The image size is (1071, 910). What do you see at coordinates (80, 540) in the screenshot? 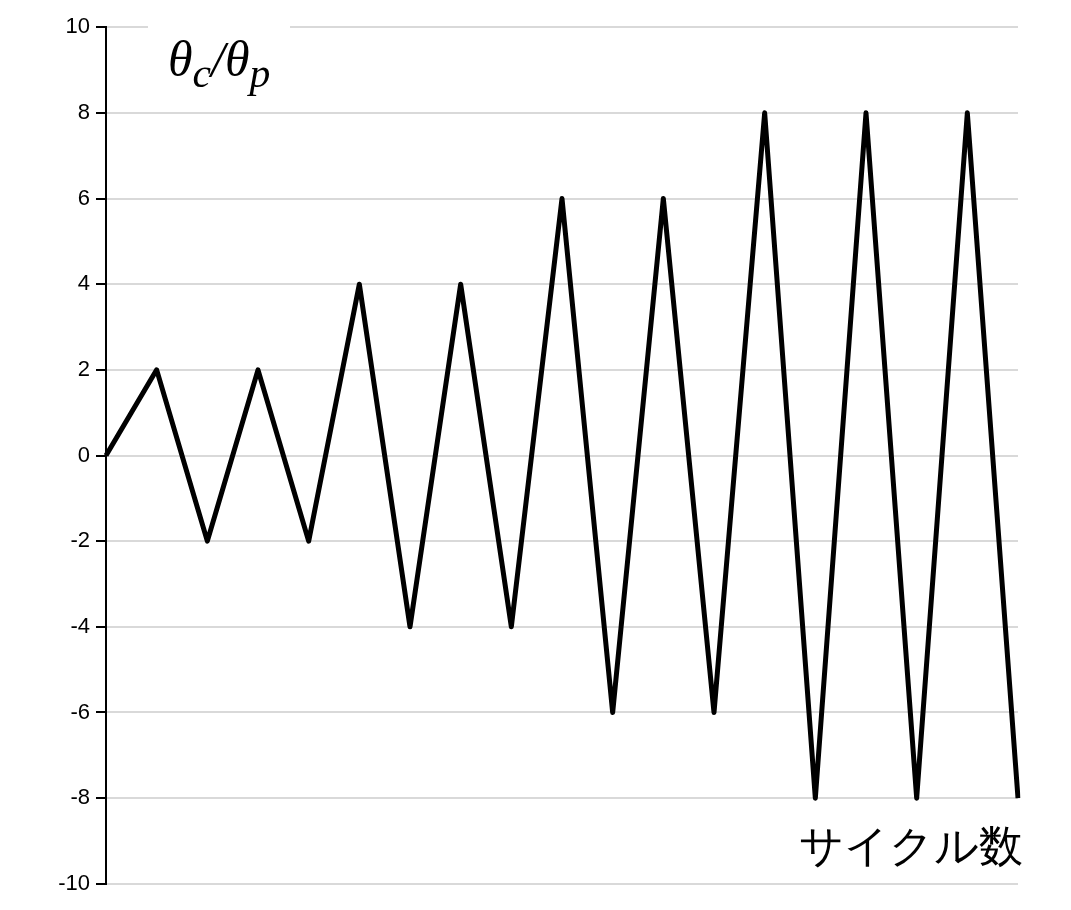
I see `y-tick-label: -2` at bounding box center [80, 540].